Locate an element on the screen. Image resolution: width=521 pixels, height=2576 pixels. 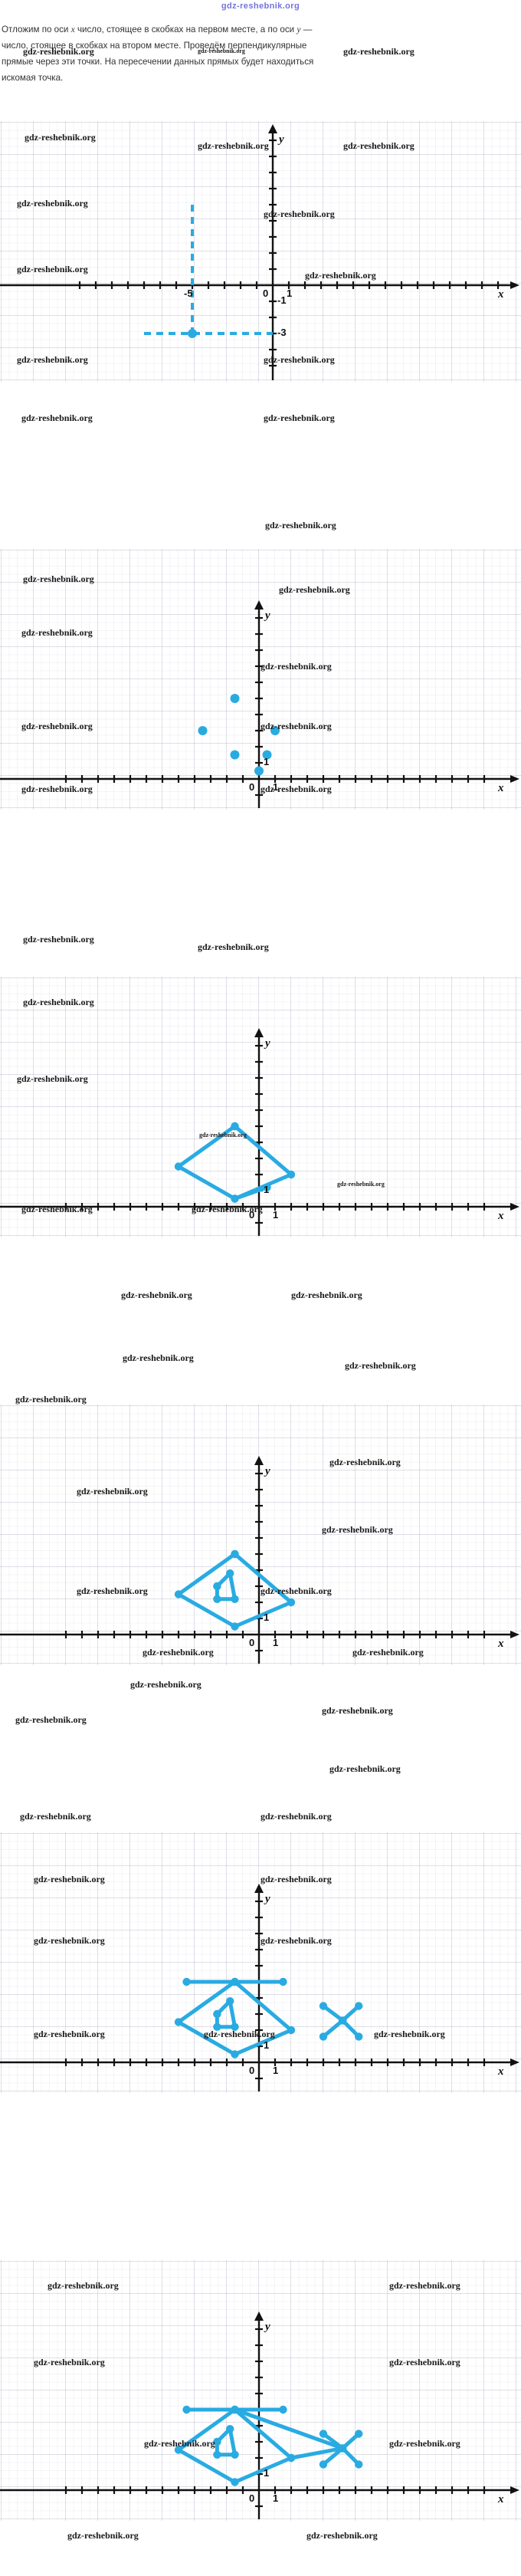
intro-line1-a: Отложим по оси is located at coordinates (36, 30).